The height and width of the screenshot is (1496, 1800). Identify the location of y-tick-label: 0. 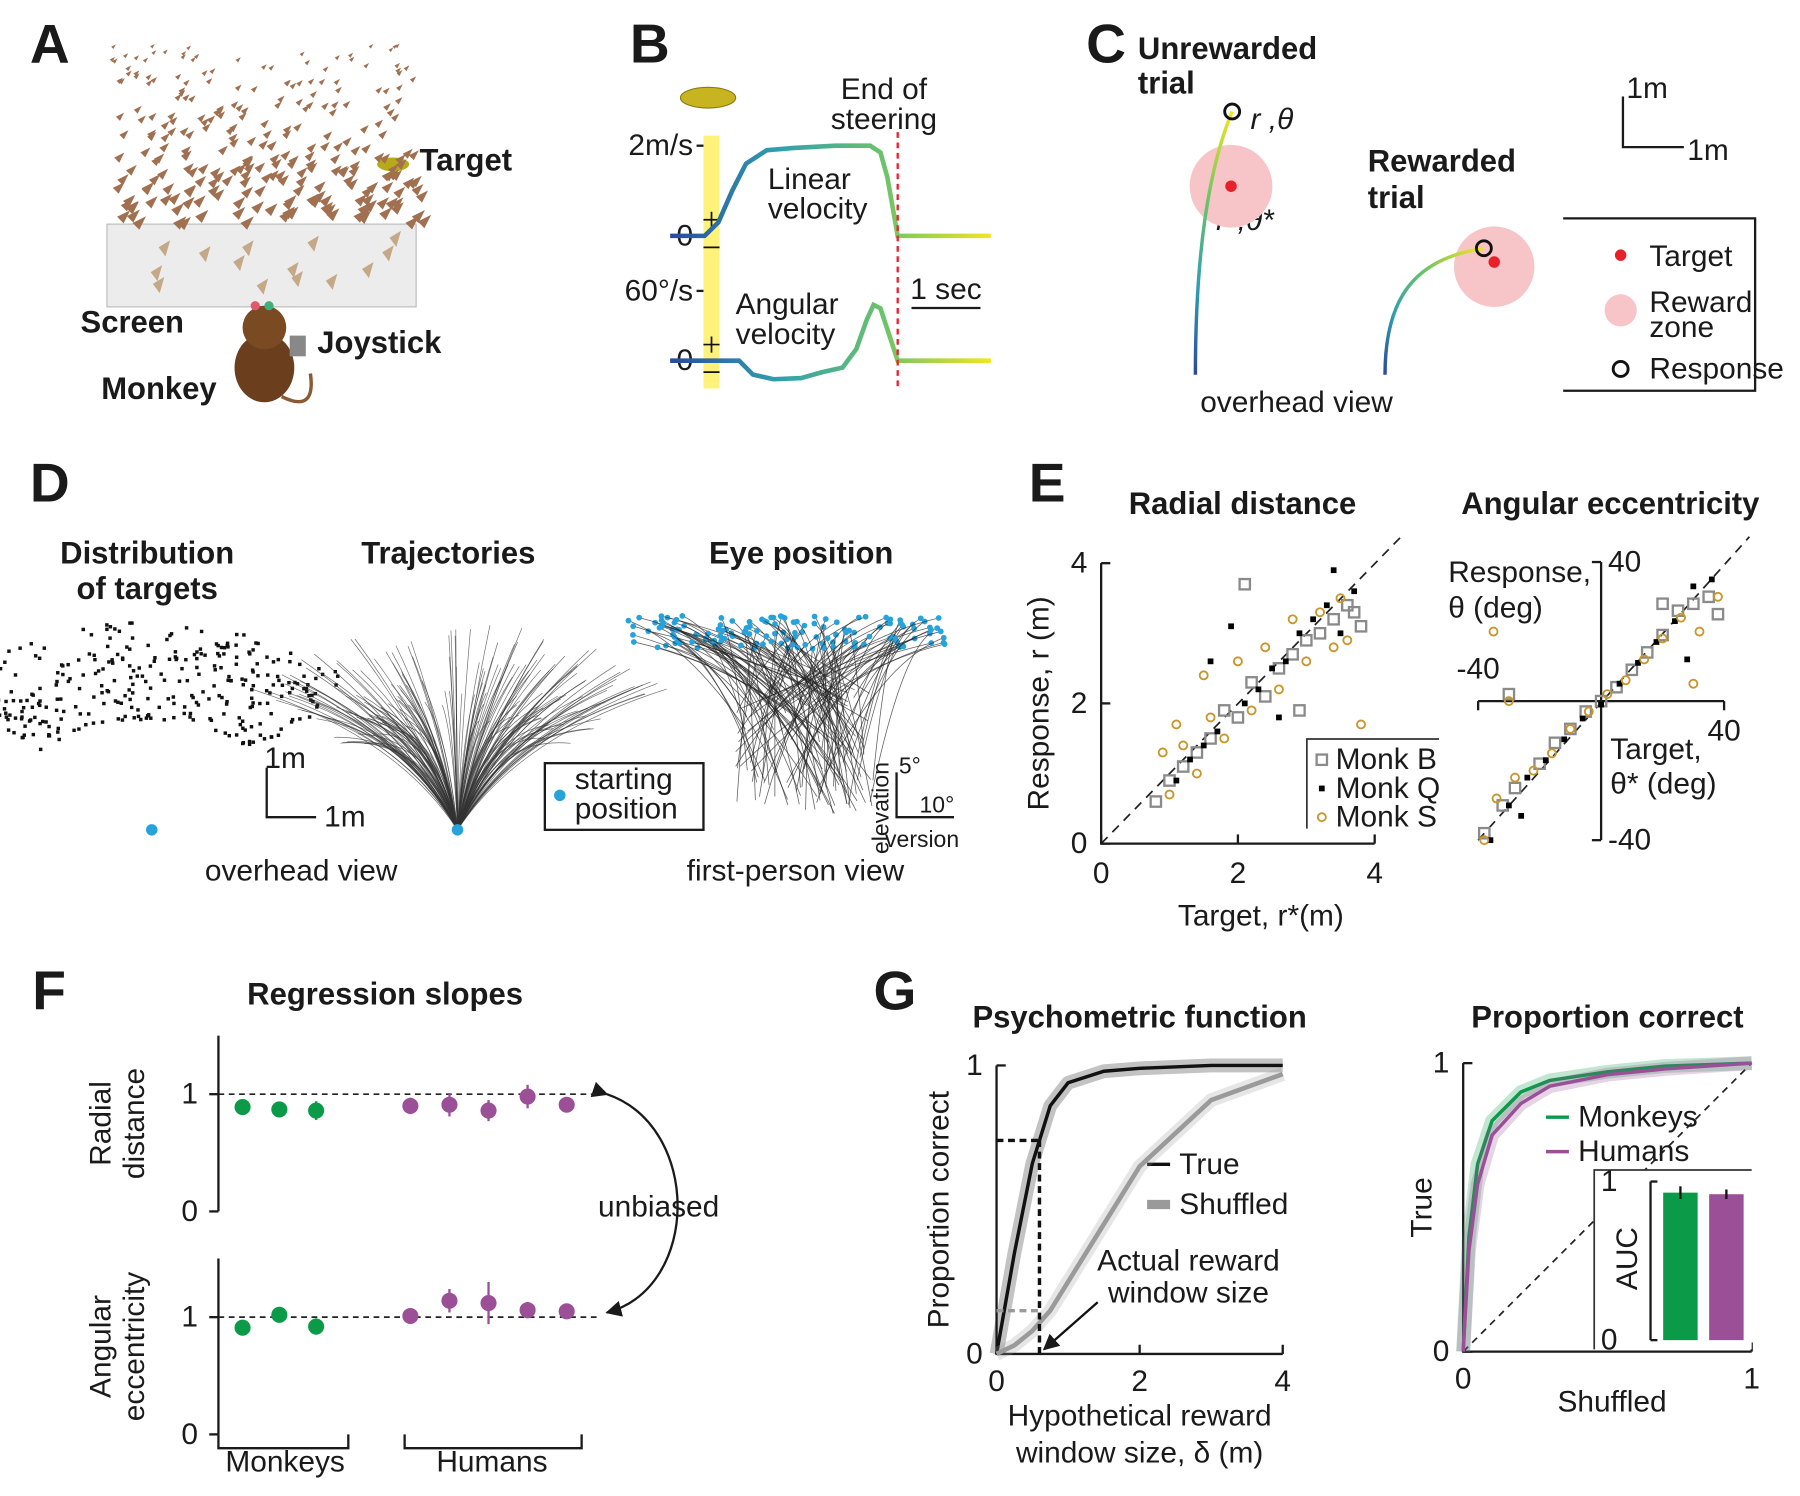
(189, 1211).